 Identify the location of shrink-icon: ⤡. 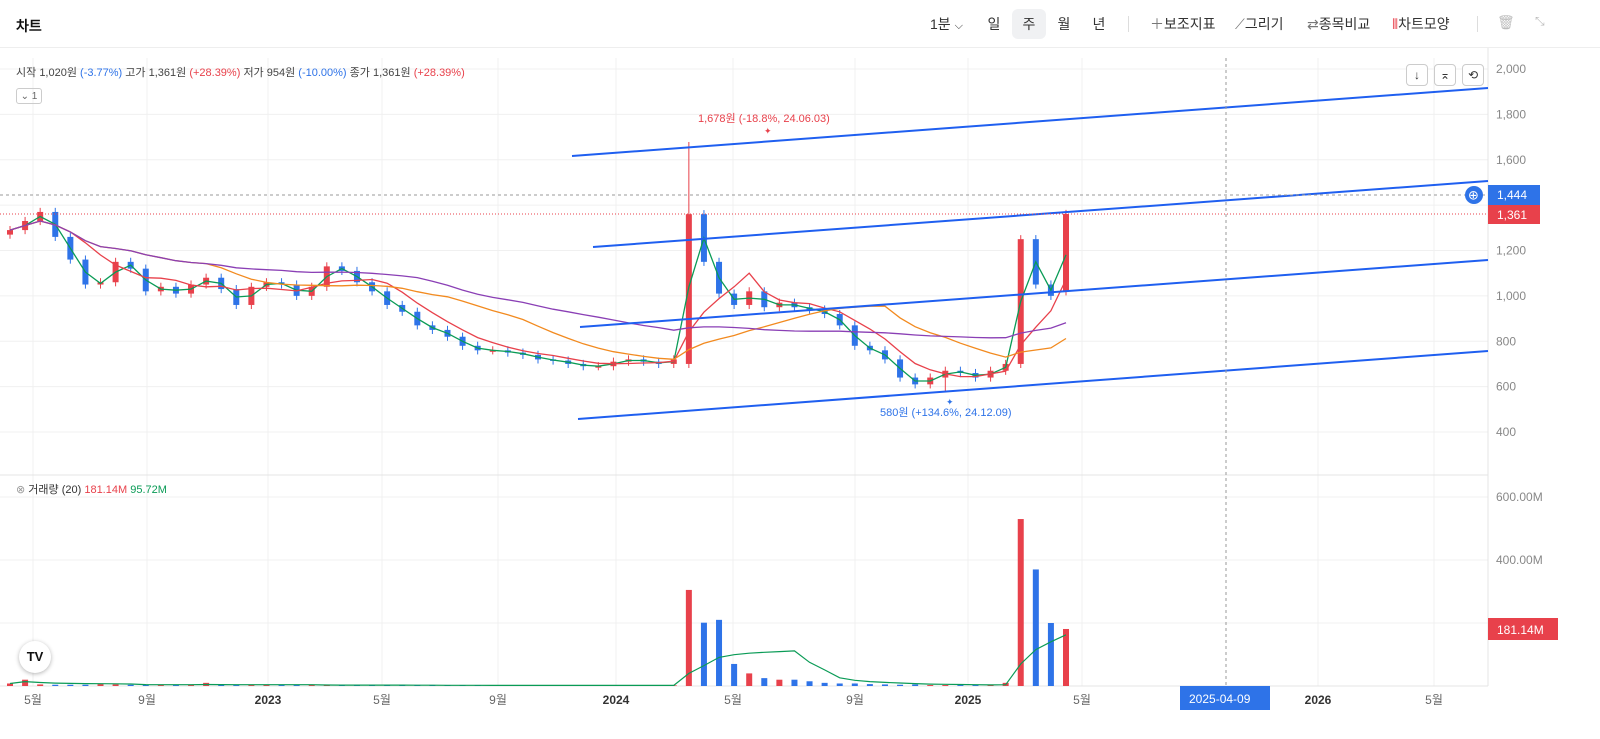
(1540, 21).